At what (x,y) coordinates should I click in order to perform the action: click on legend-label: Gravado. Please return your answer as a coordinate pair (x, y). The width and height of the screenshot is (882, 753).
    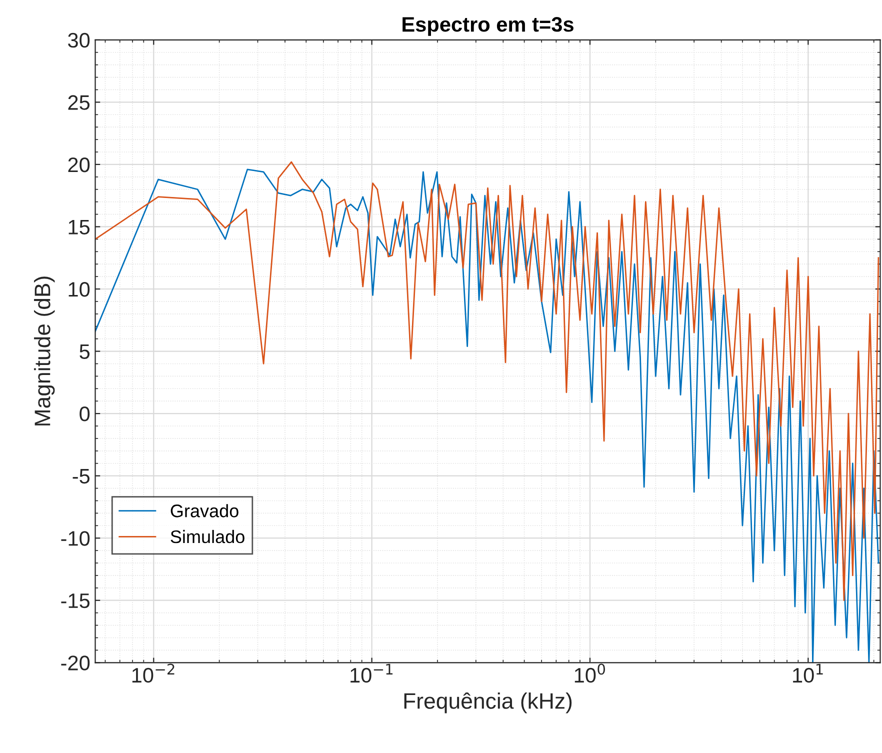
    Looking at the image, I should click on (204, 511).